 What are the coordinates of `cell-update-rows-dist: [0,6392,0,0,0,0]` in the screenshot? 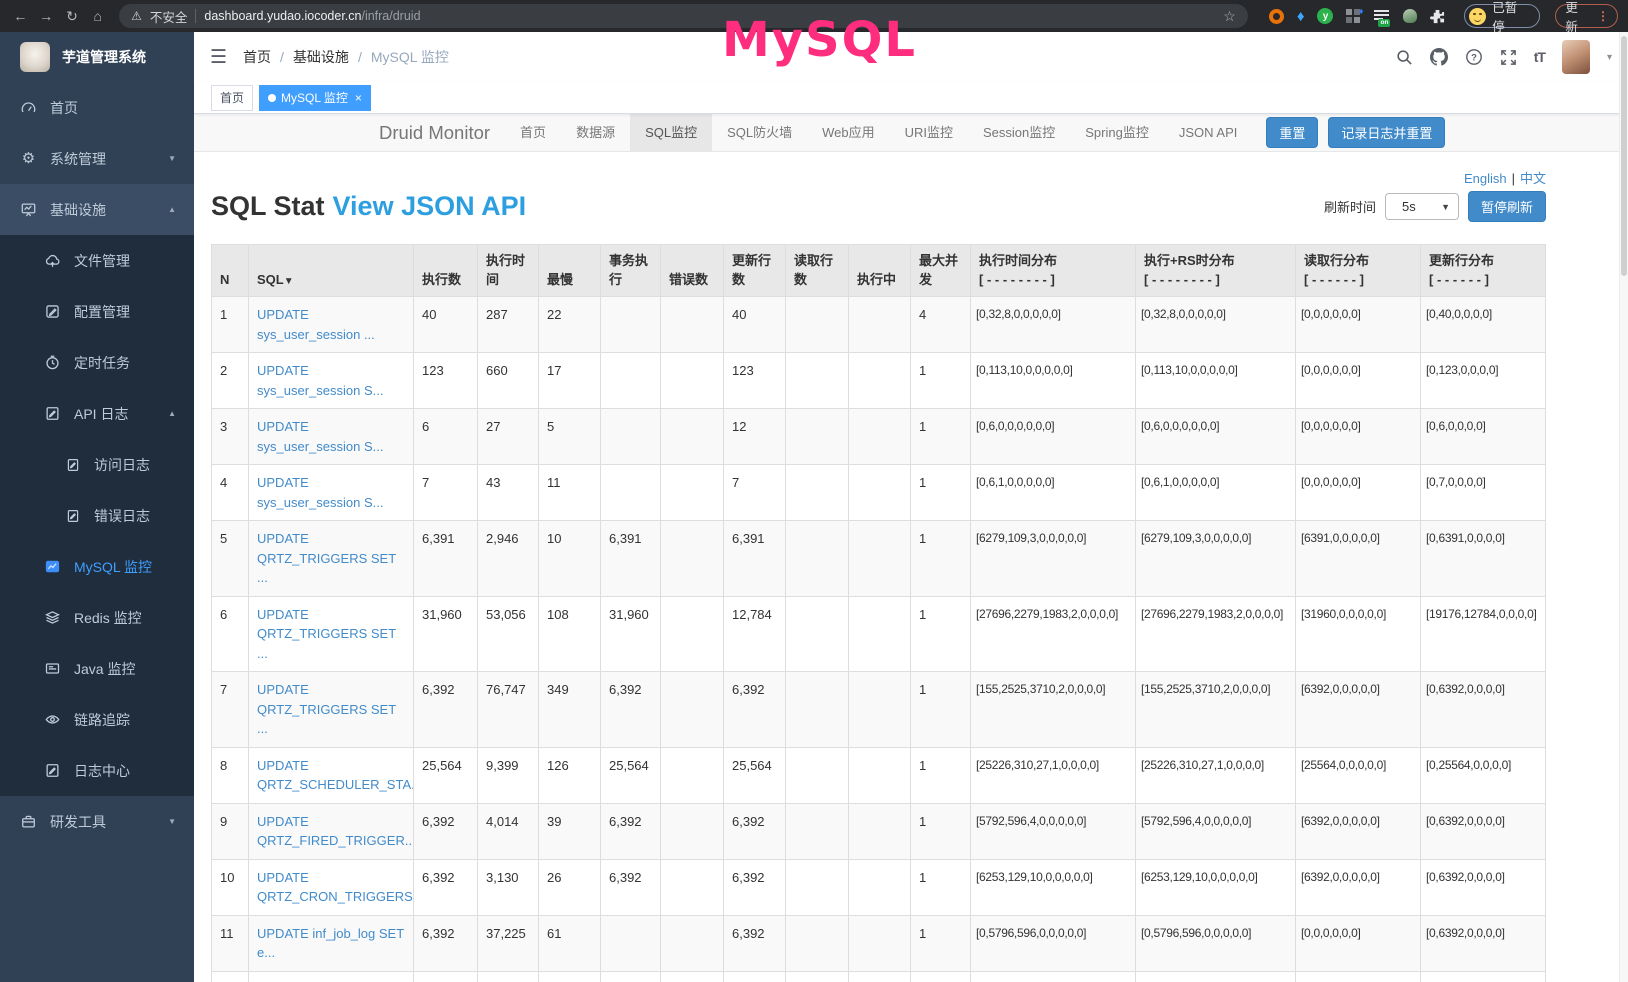 It's located at (1483, 887).